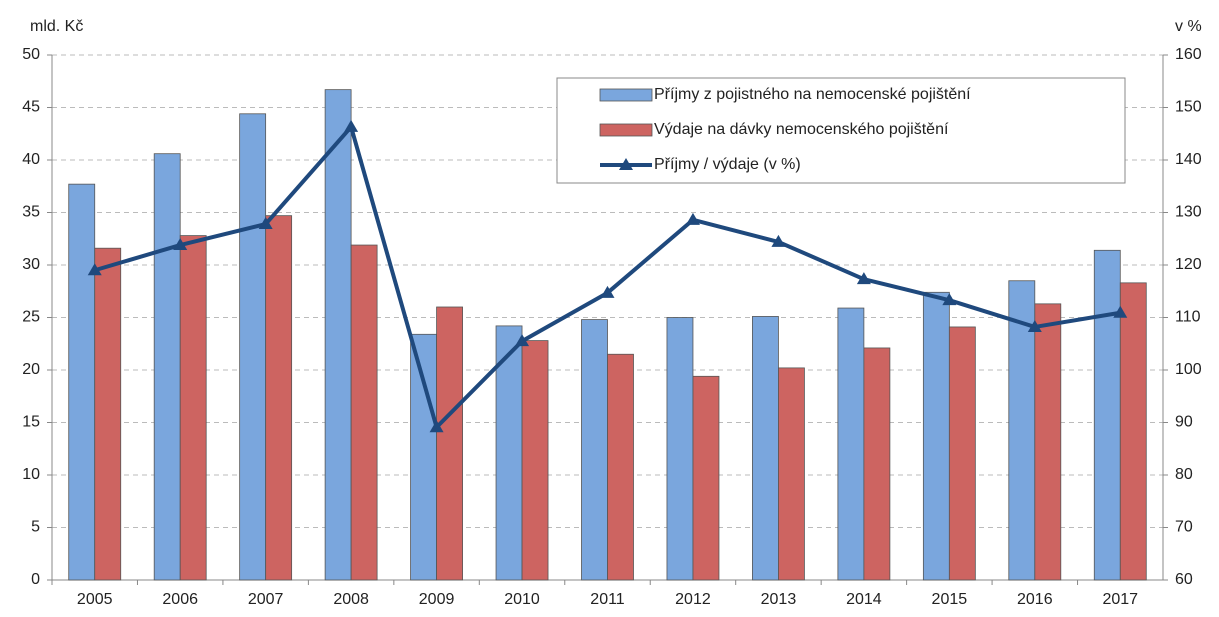  I want to click on y-tick-label: 25, so click(31, 317).